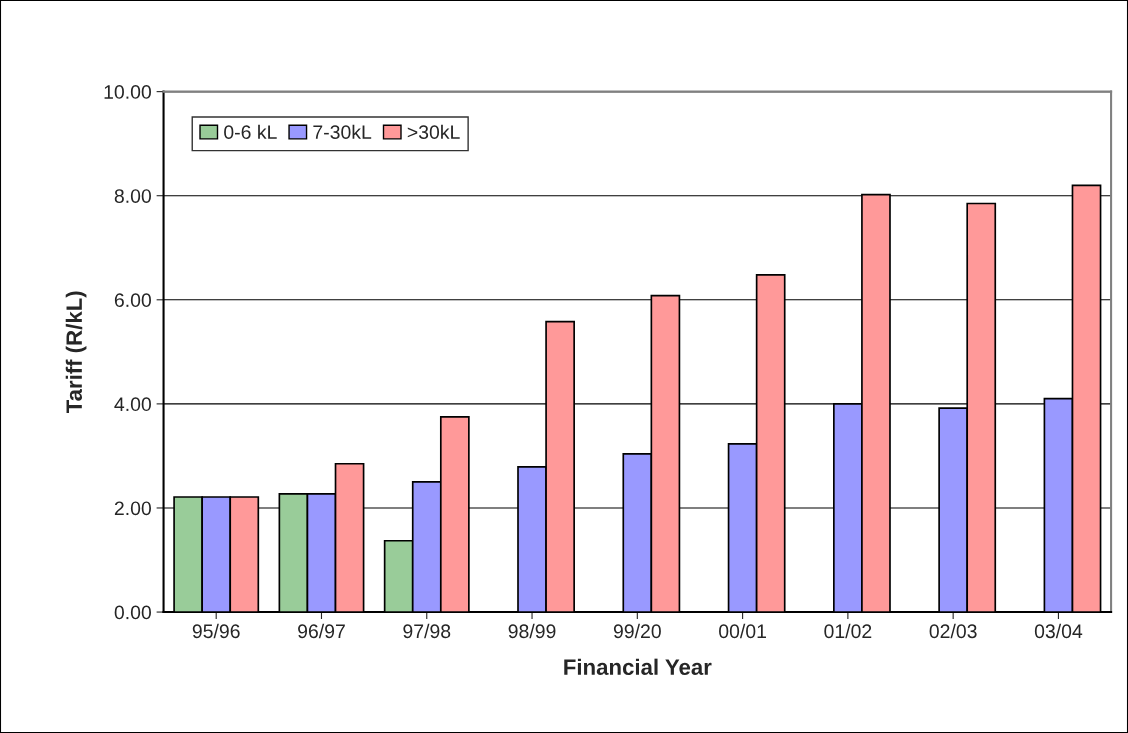  I want to click on x-tick-label: 98/99, so click(532, 631).